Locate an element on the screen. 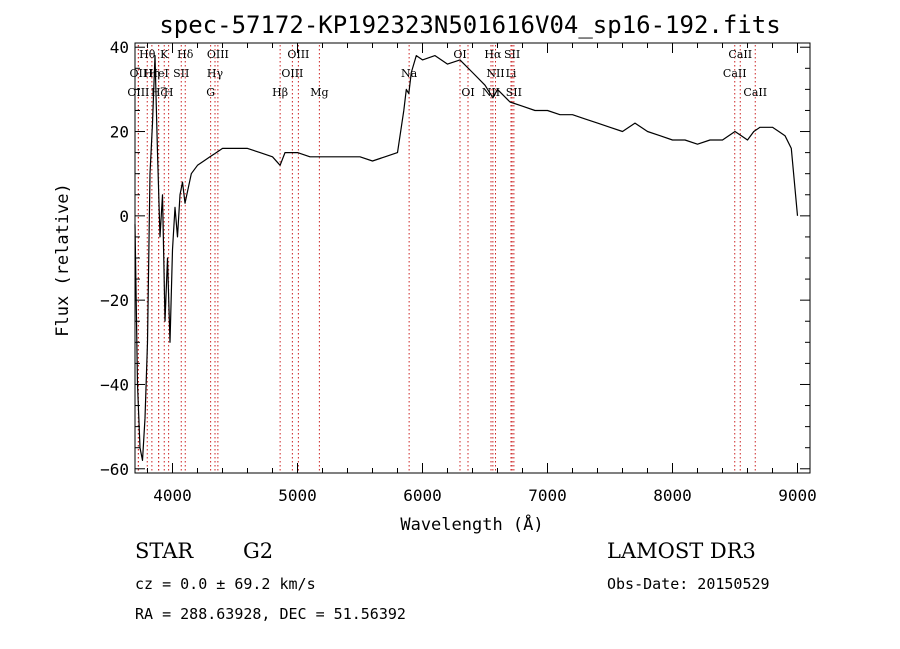  survey-name: LAMOST DR3 is located at coordinates (681, 551).